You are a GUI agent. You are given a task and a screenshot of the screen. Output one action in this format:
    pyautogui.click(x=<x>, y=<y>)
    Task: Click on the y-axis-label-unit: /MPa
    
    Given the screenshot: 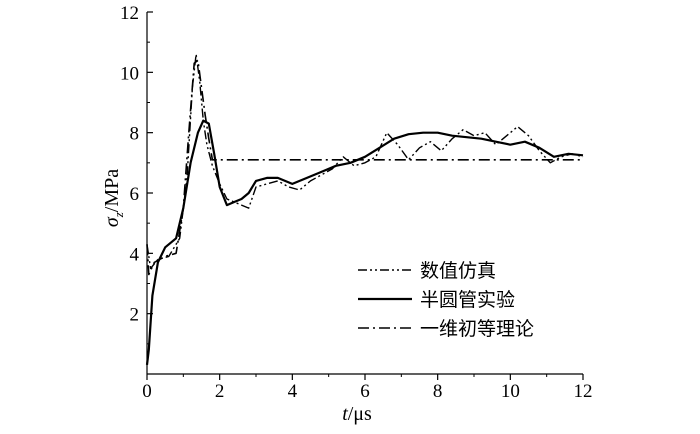 What is the action you would take?
    pyautogui.click(x=112, y=190)
    